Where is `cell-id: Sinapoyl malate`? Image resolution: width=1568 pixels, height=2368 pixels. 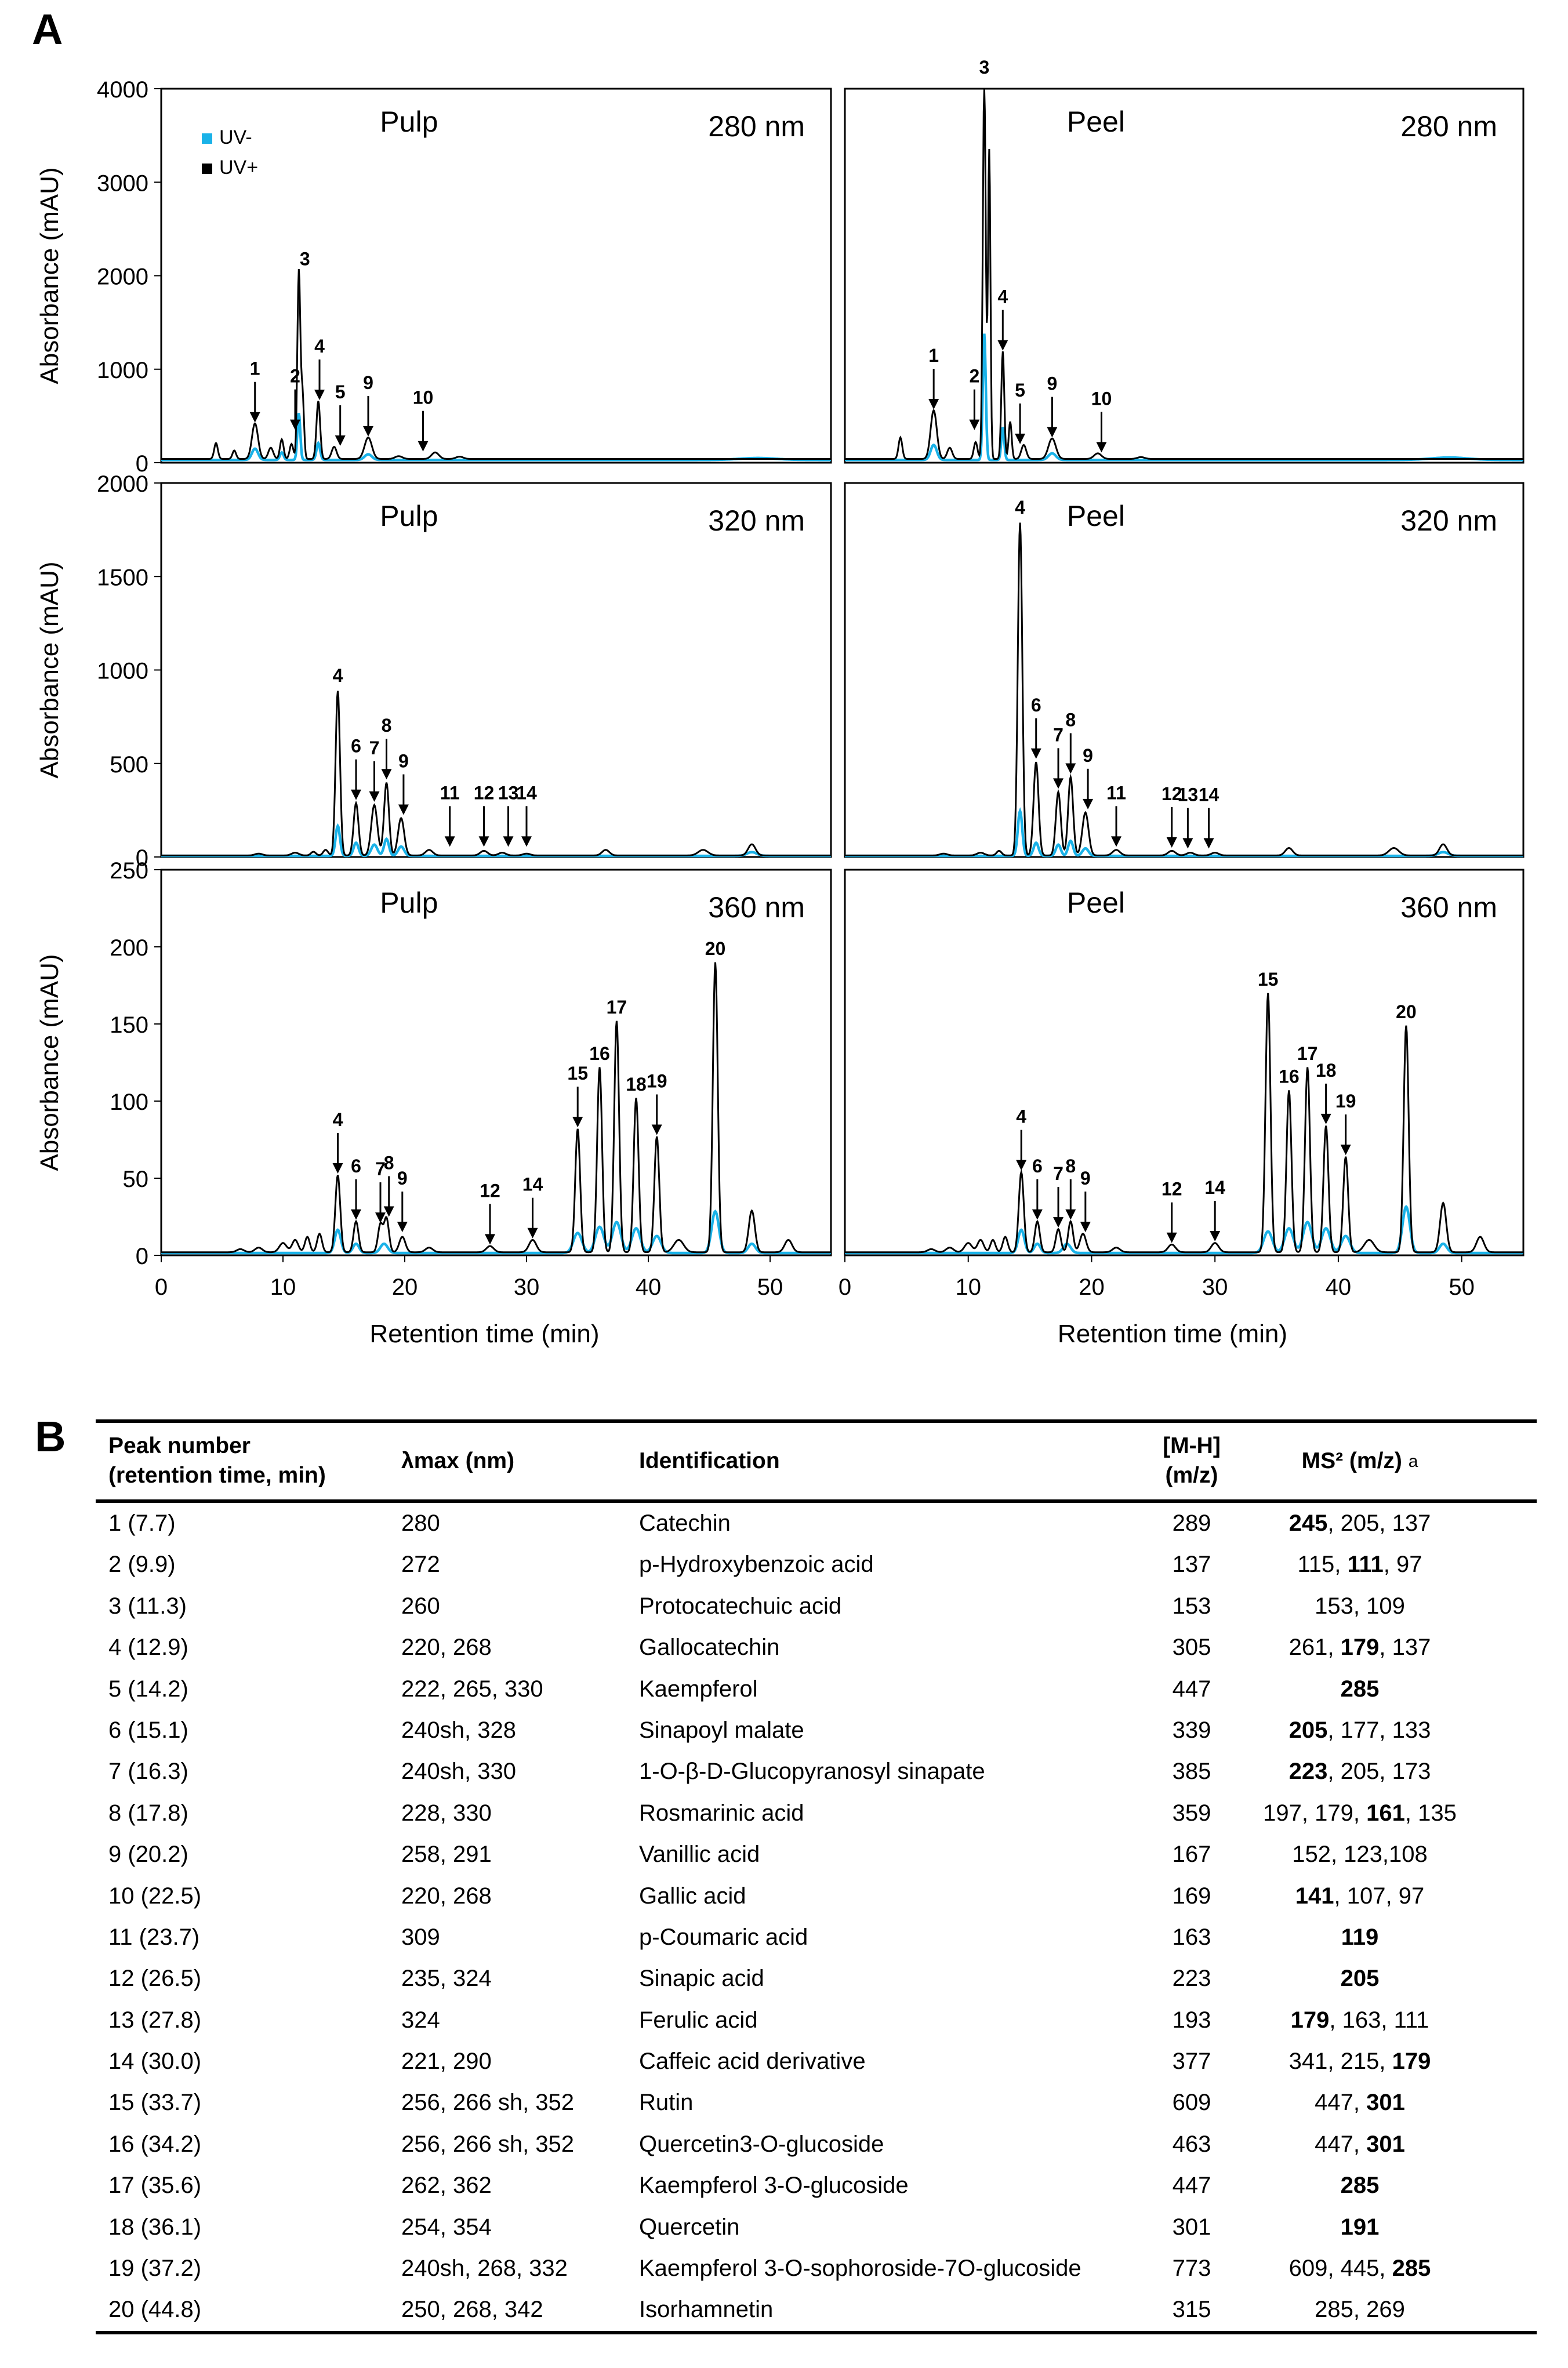
cell-id: Sinapoyl malate is located at coordinates (721, 1730).